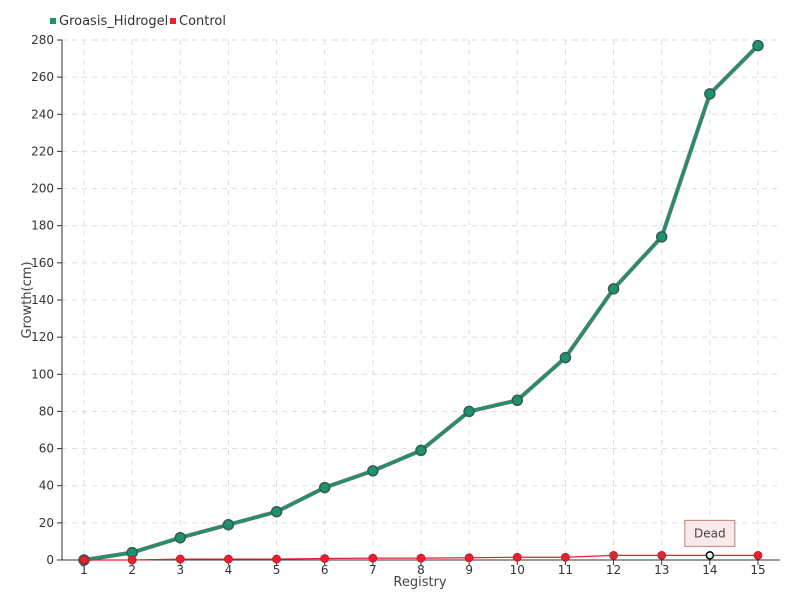 Image resolution: width=800 pixels, height=600 pixels. I want to click on annotation-layer: Dead, so click(710, 533).